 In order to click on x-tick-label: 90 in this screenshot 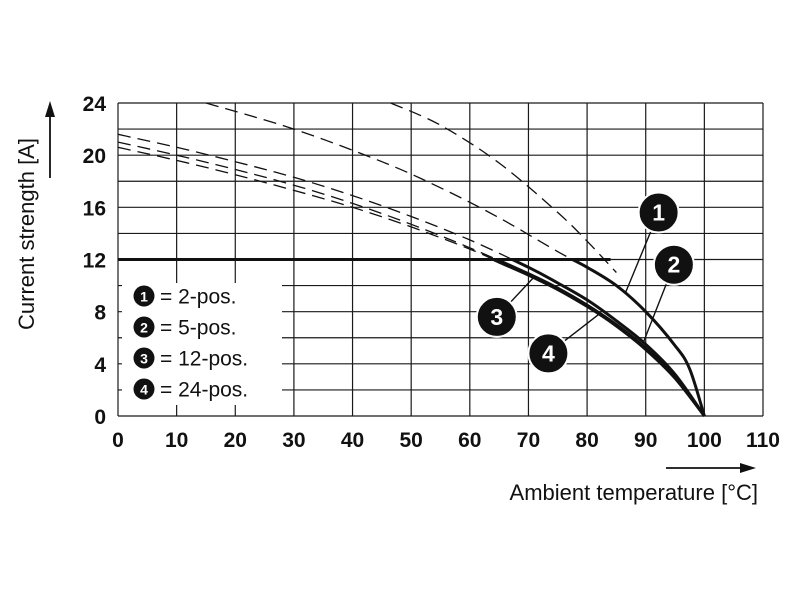, I will do `click(645, 440)`.